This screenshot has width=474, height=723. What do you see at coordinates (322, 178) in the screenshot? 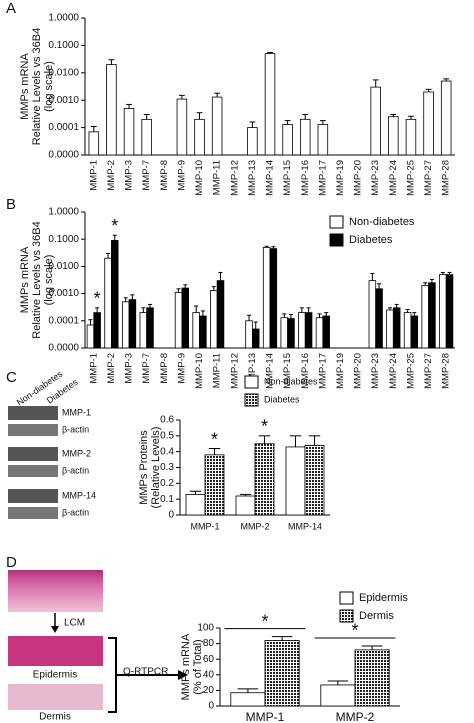
I see `x-tick-label: MMP-17` at bounding box center [322, 178].